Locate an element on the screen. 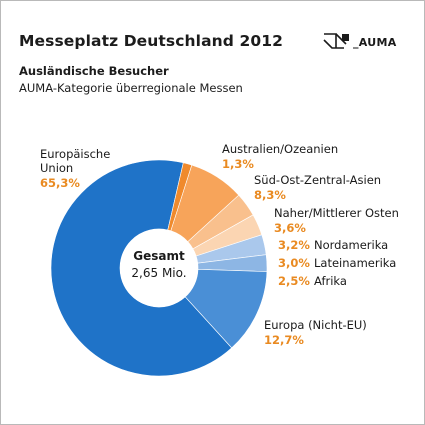  label-australien-ozeanien: Australien/Ozeanien is located at coordinates (280, 149).